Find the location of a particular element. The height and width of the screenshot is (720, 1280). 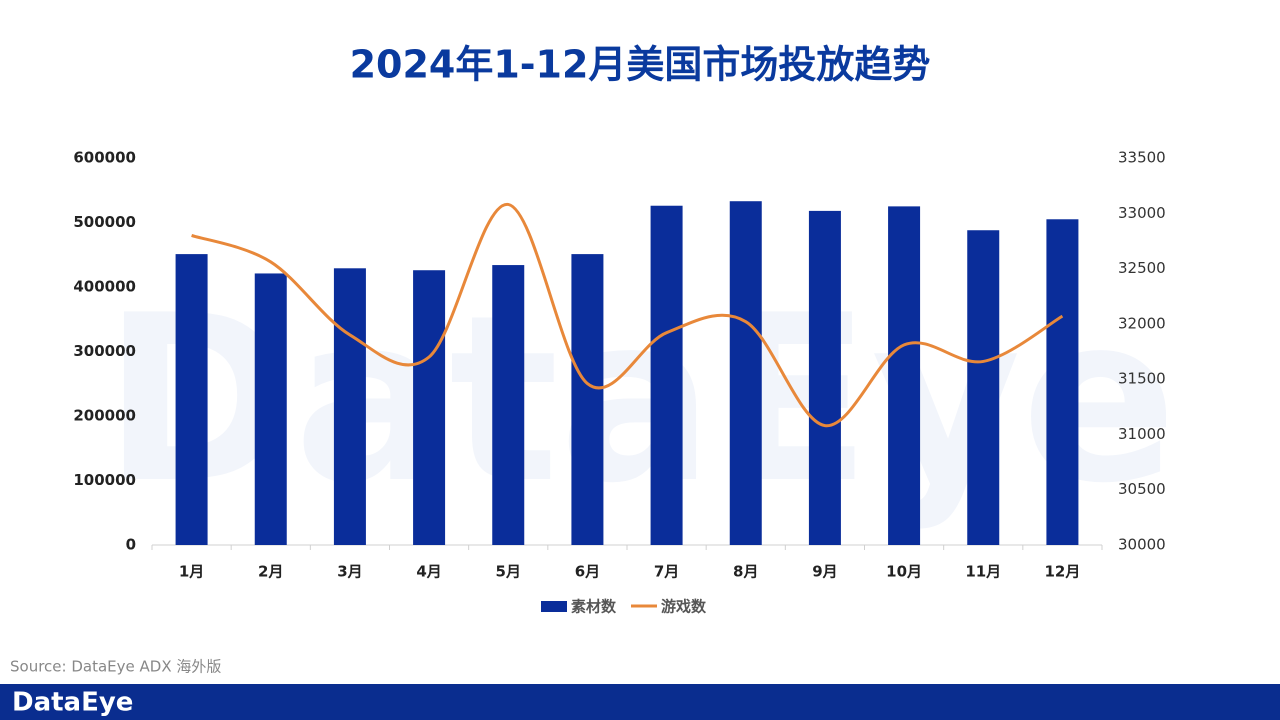

legend-label: 素材数 is located at coordinates (594, 607).